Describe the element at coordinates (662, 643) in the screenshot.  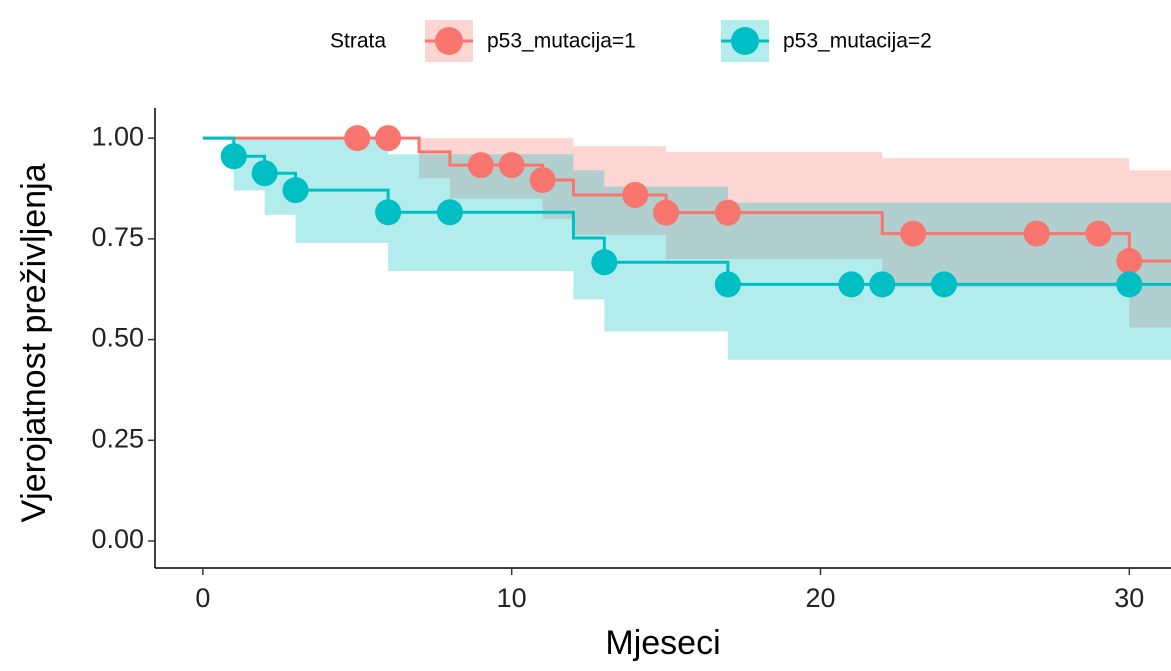
I see `x-axis-title: Mjeseci` at that location.